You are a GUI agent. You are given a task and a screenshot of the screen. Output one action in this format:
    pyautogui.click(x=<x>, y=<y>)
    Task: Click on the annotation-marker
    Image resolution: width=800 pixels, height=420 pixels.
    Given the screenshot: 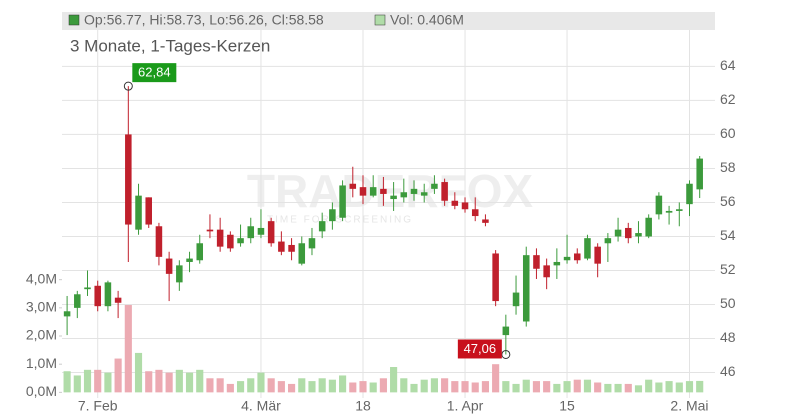 What is the action you would take?
    pyautogui.click(x=128, y=86)
    